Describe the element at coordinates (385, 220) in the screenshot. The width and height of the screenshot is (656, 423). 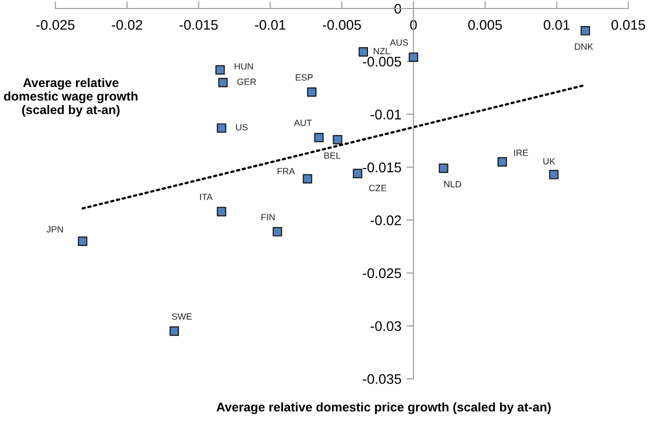
I see `y-tick-label: -0.02` at that location.